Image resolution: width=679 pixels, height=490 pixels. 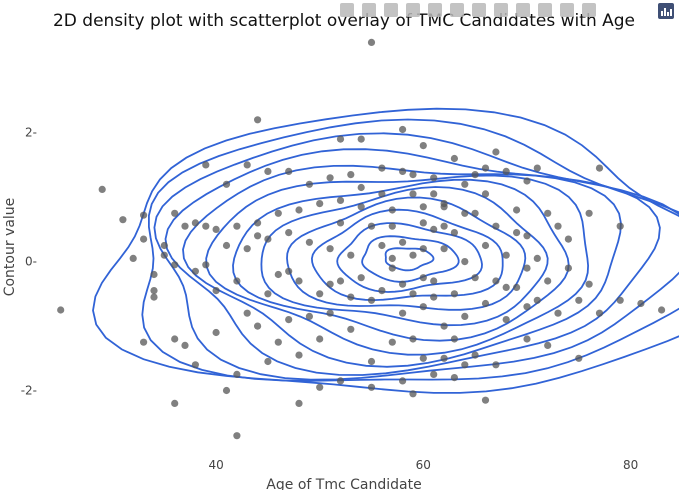 I want to click on autoscale-icon, so click(x=501, y=10).